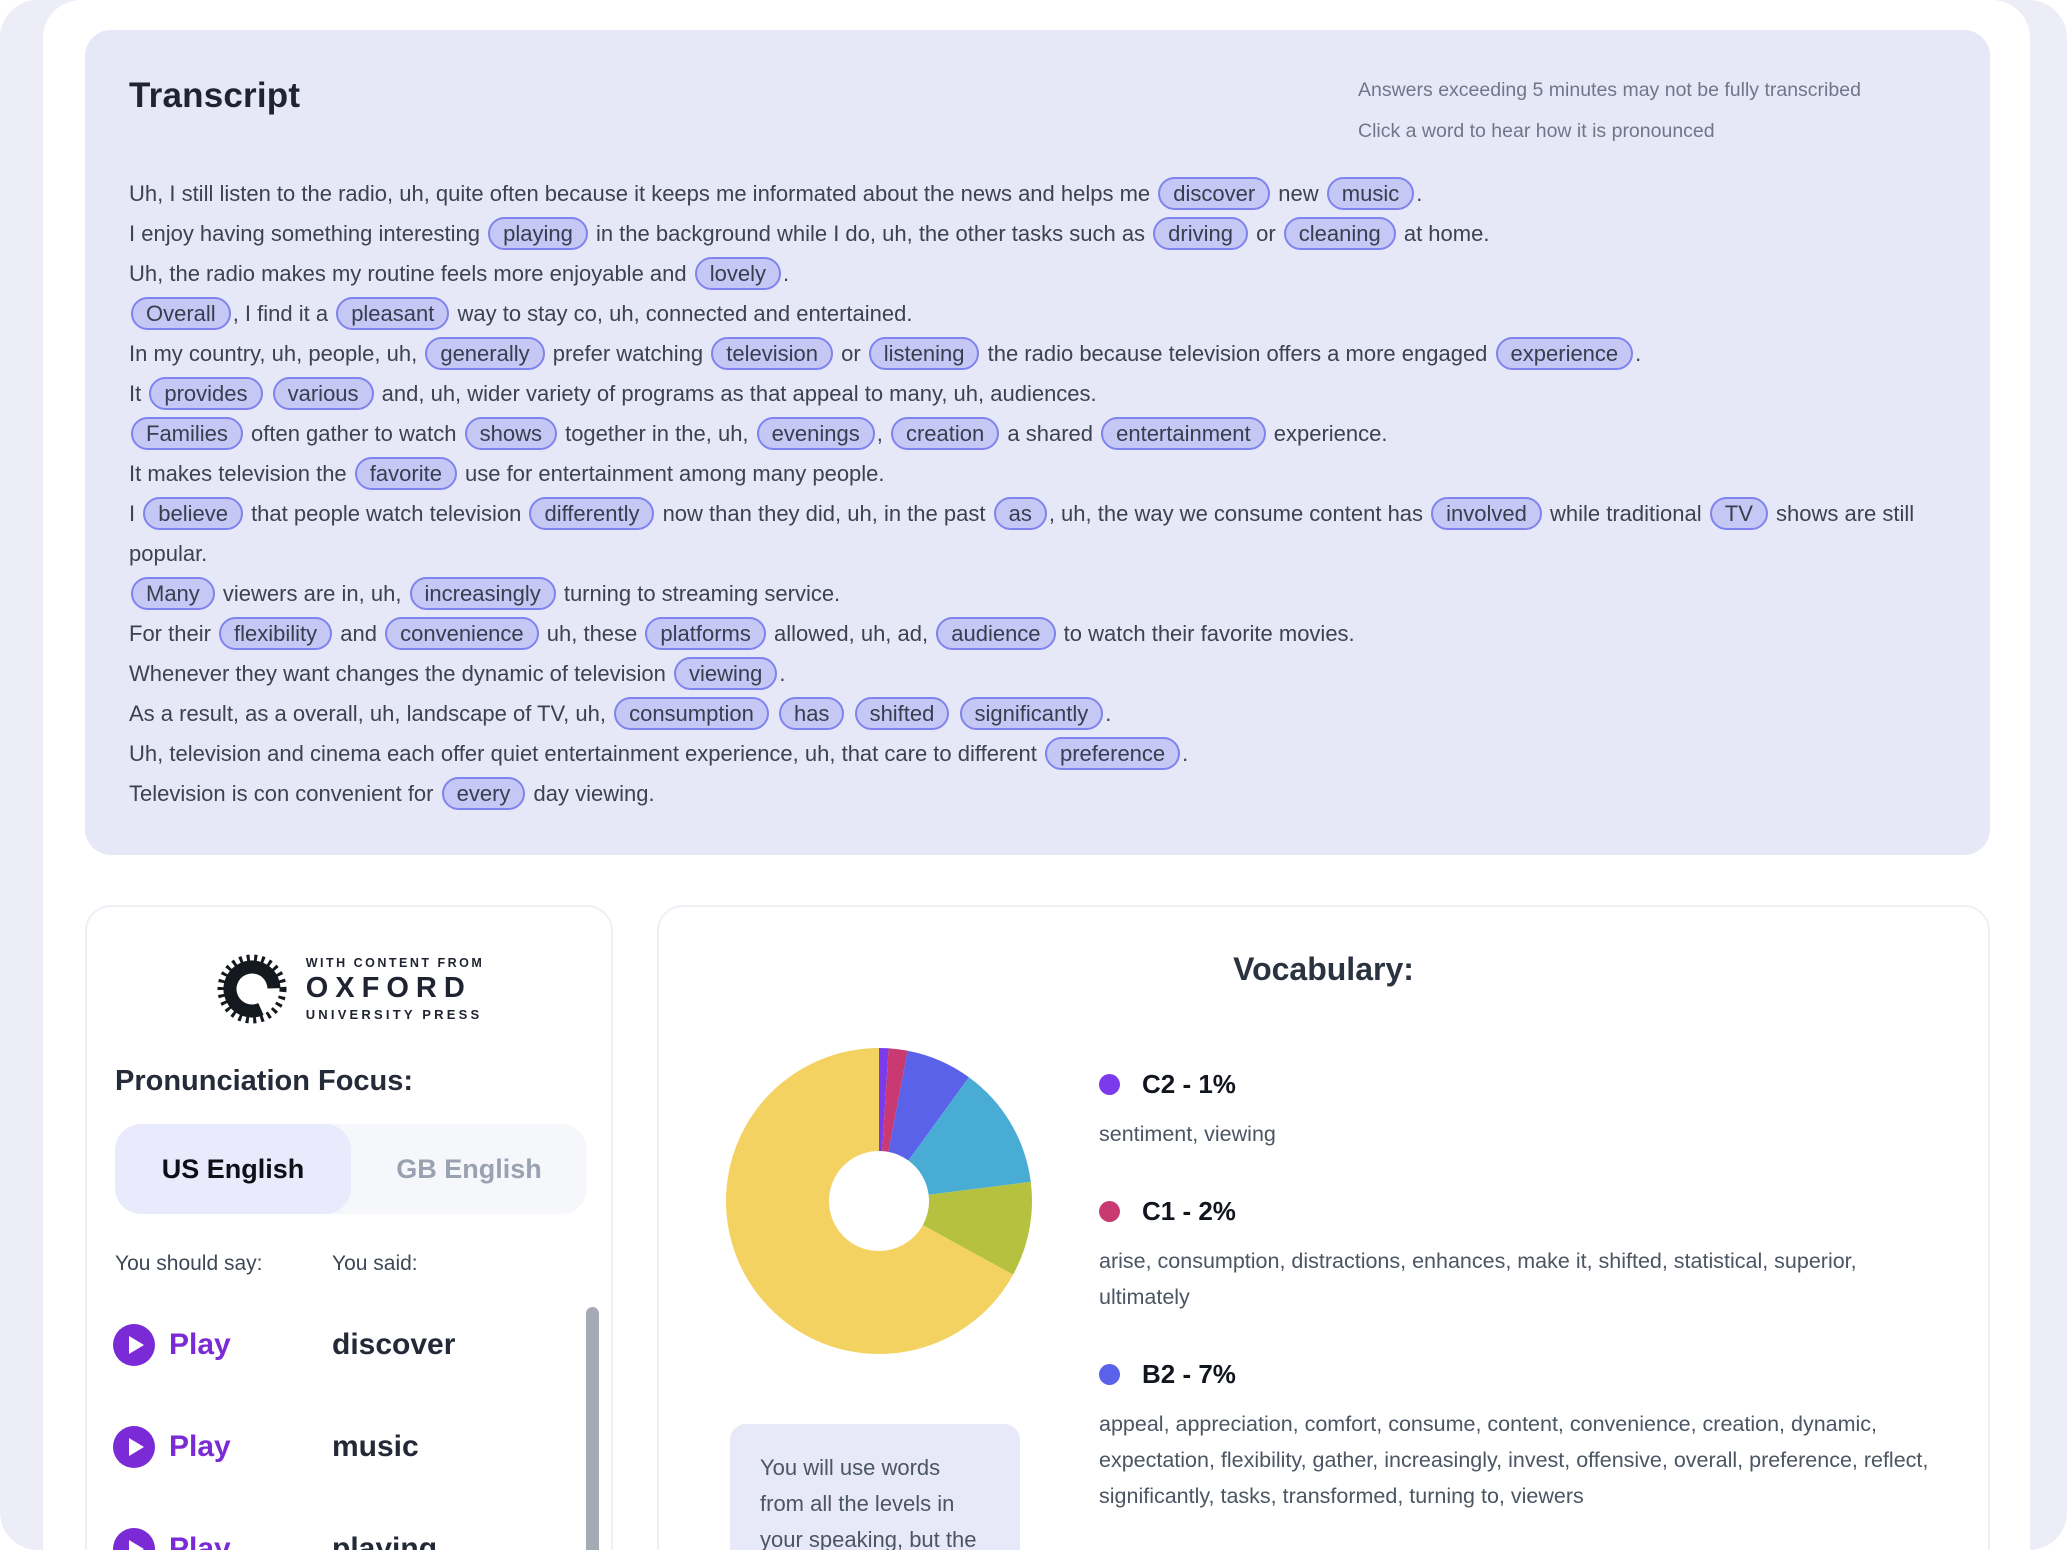 This screenshot has height=1550, width=2067. What do you see at coordinates (349, 1524) in the screenshot?
I see `play-row: Play playing` at bounding box center [349, 1524].